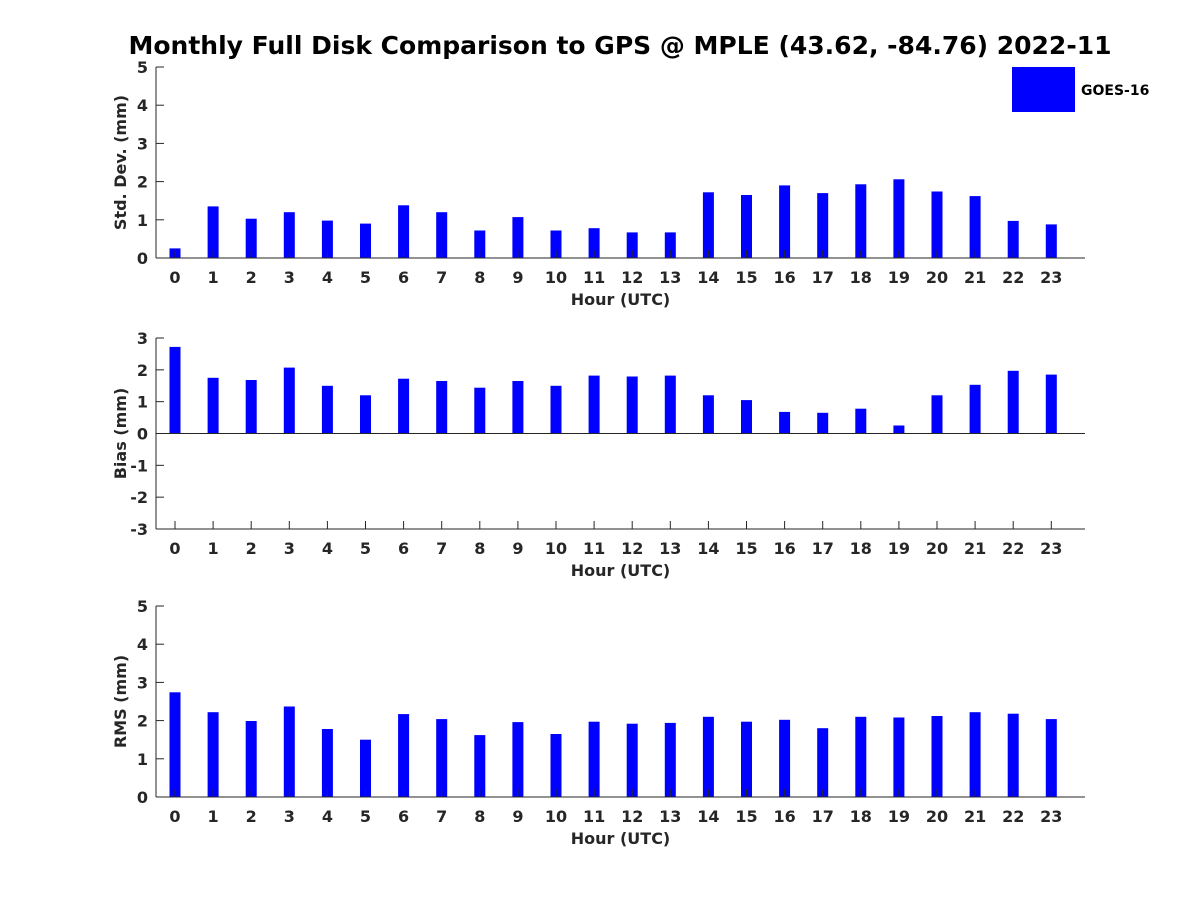  What do you see at coordinates (213, 816) in the screenshot?
I see `rms-xtick-label-1: 1` at bounding box center [213, 816].